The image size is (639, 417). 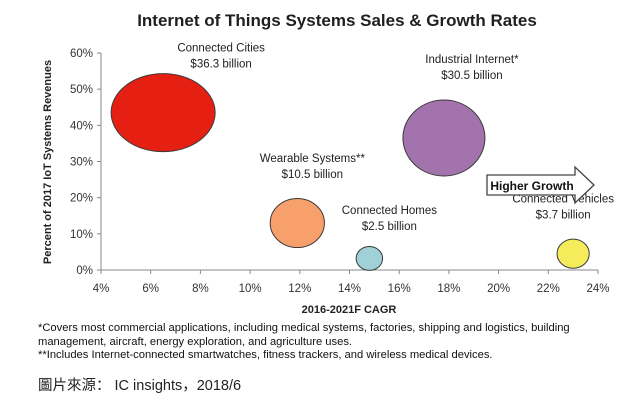 I want to click on bubble-label-value: $36.3 billion, so click(x=220, y=65).